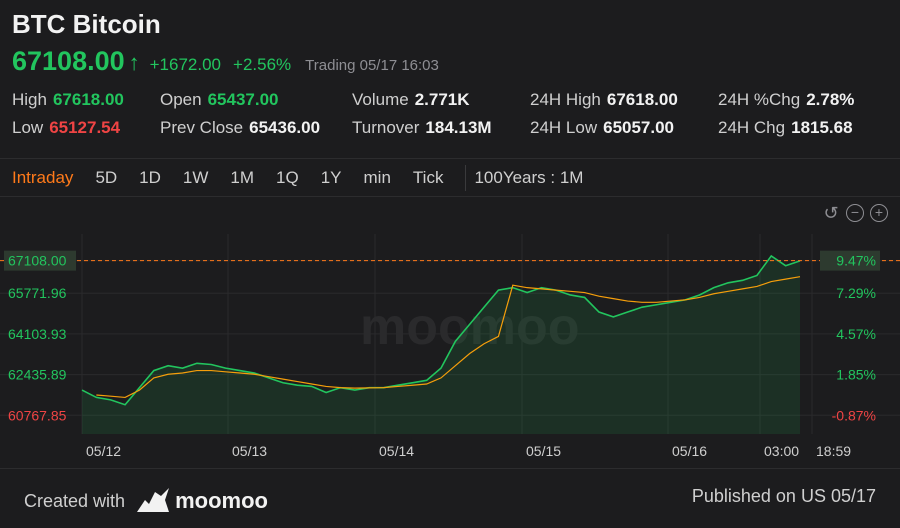  What do you see at coordinates (396, 451) in the screenshot?
I see `x-tick: 05/14` at bounding box center [396, 451].